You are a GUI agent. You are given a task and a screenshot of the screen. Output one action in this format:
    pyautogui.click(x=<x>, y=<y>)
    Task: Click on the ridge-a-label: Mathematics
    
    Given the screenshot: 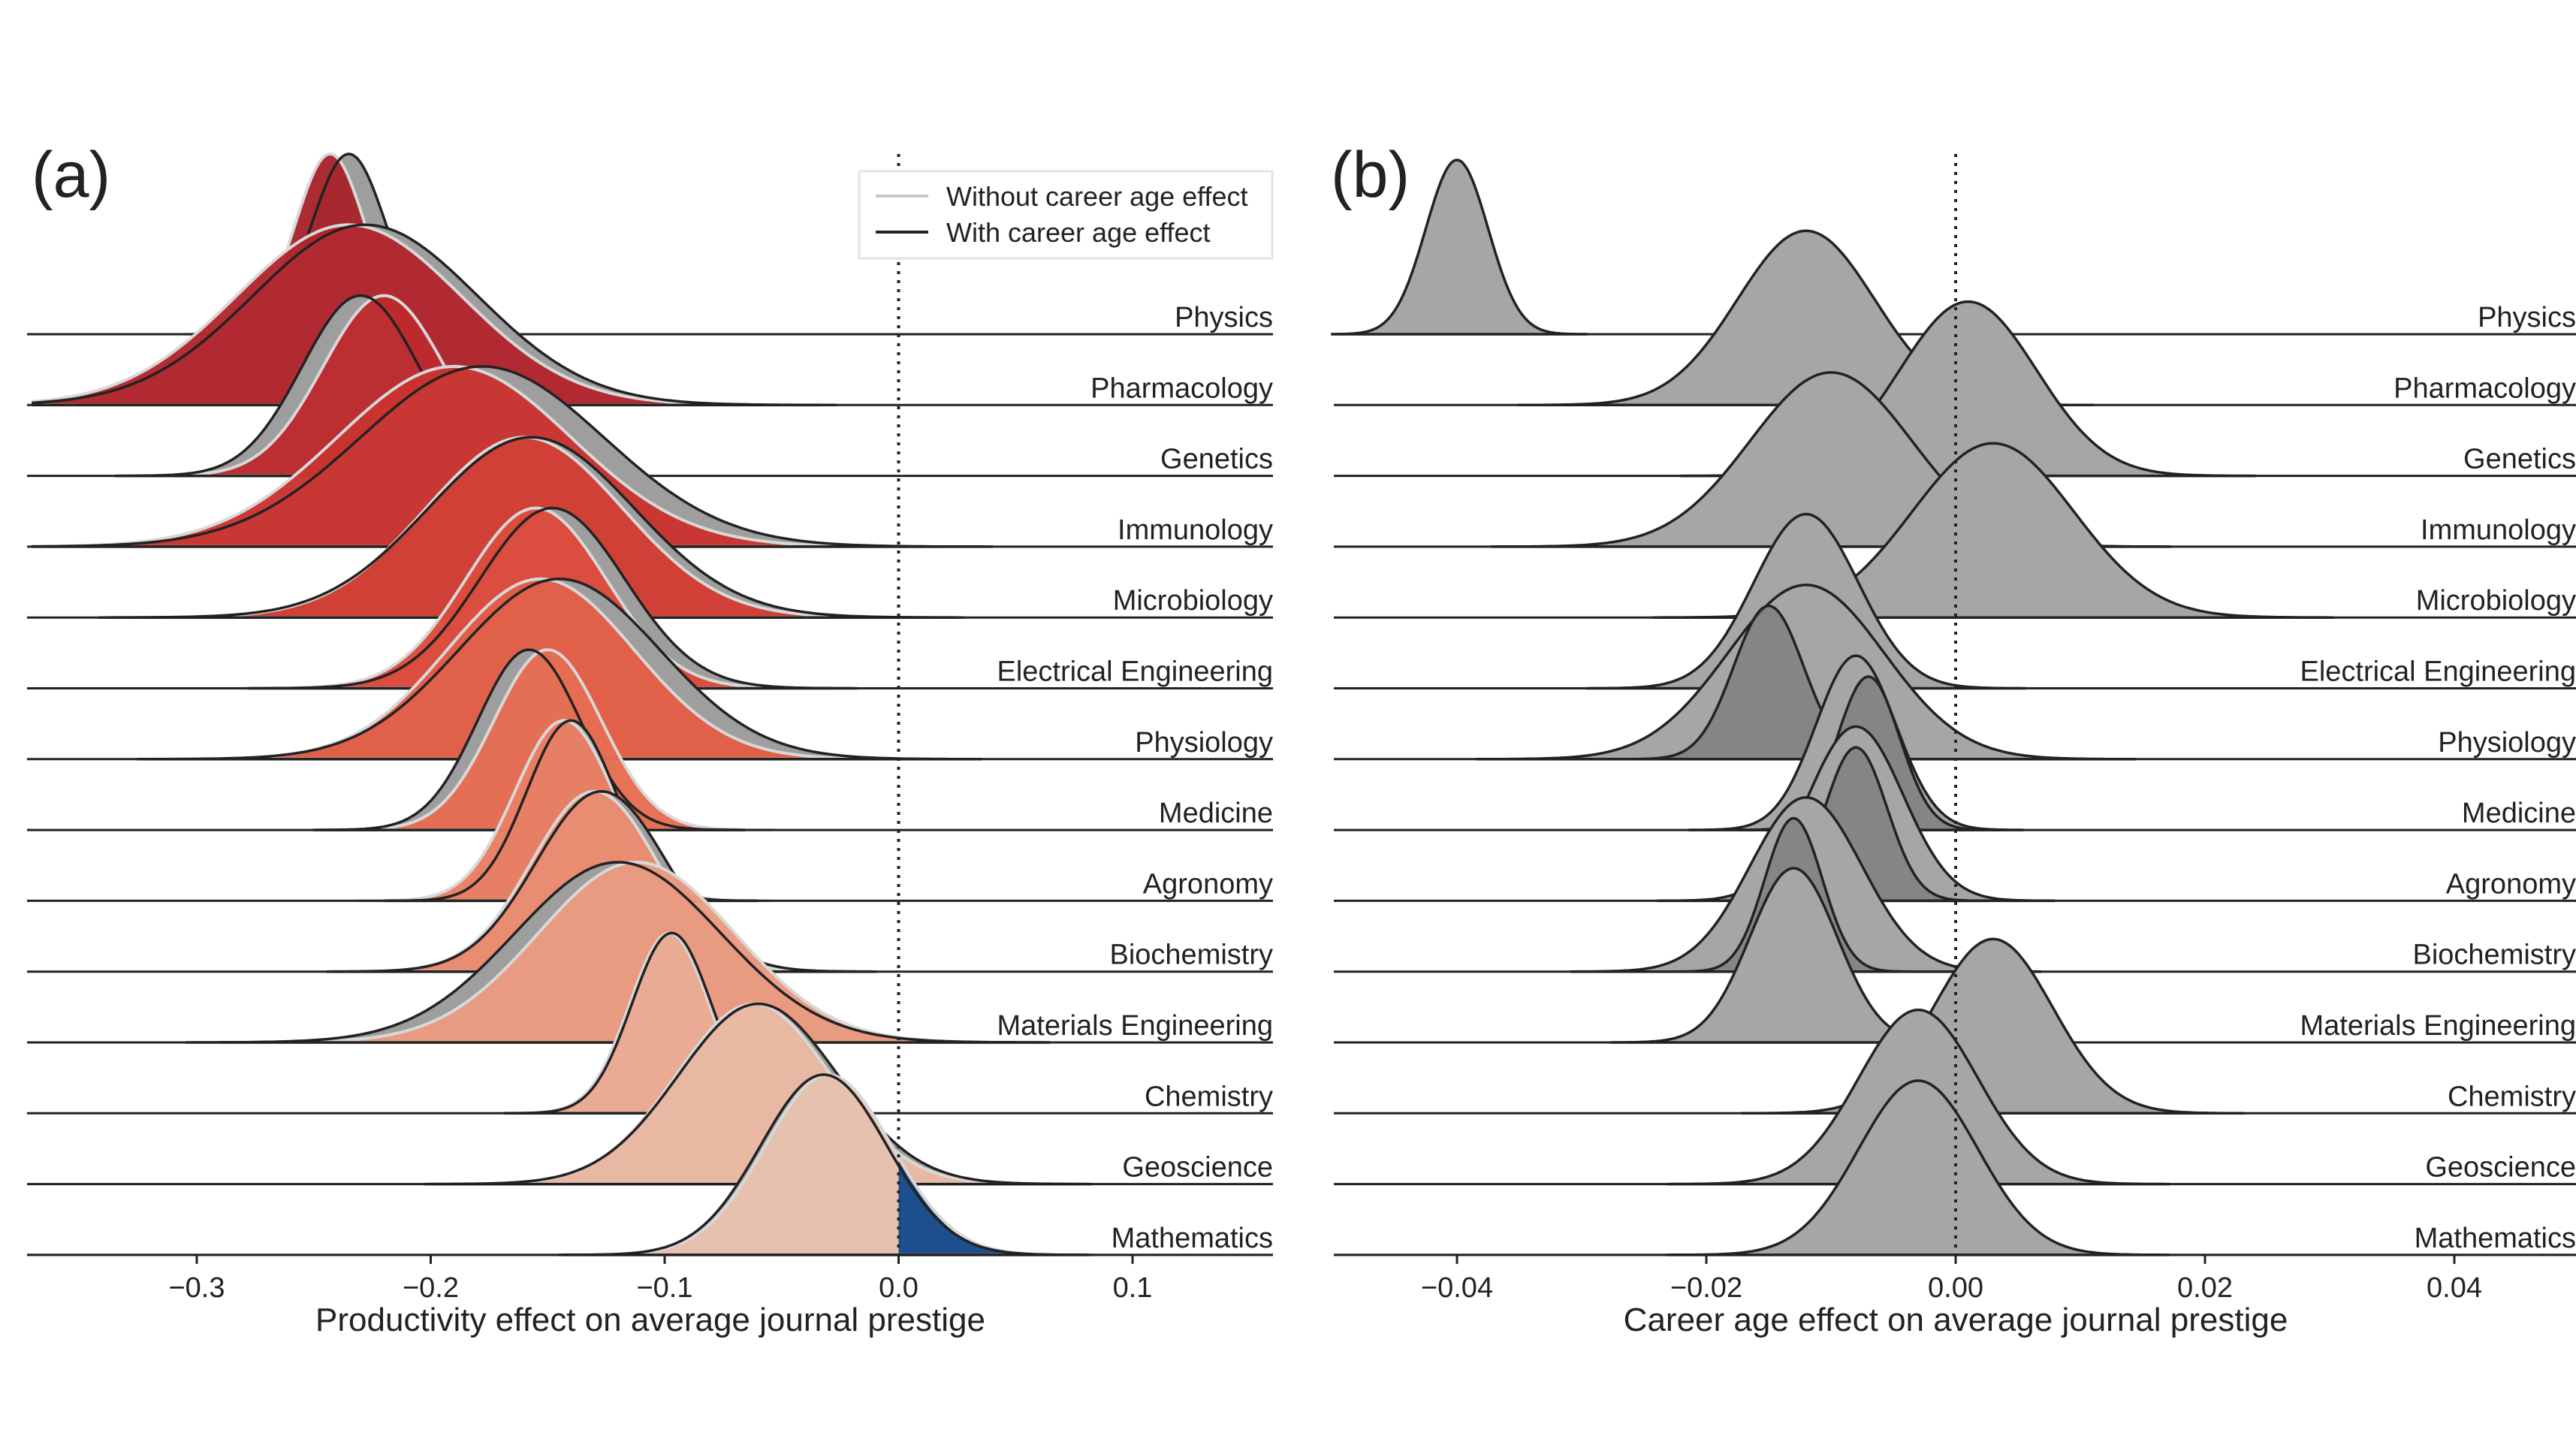 What is the action you would take?
    pyautogui.click(x=1192, y=1238)
    